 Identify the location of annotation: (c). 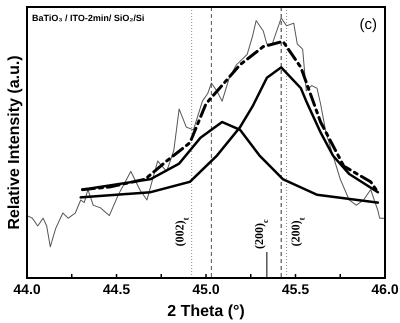
(368, 24).